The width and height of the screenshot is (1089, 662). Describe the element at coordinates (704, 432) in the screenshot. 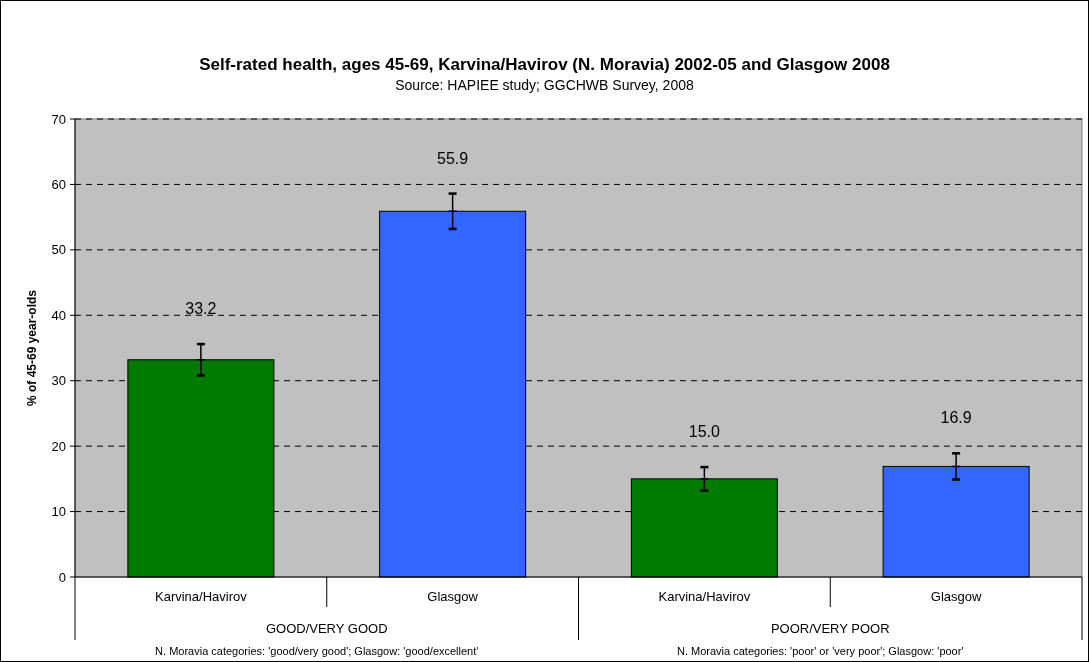

I see `data-label: 15.0` at that location.